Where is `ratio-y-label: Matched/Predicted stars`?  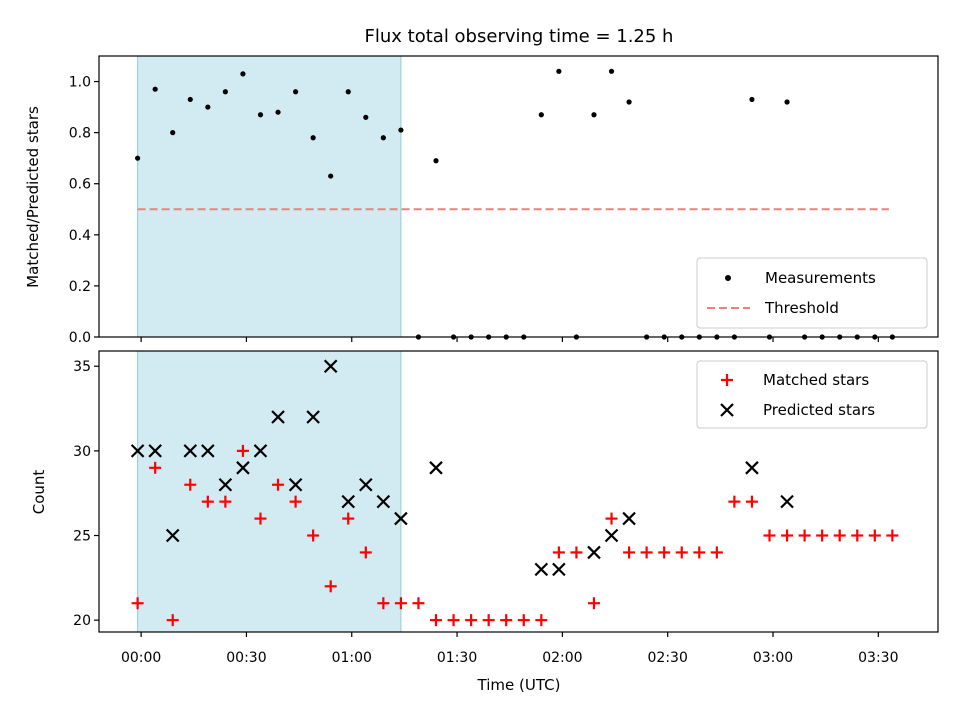 ratio-y-label: Matched/Predicted stars is located at coordinates (33, 197).